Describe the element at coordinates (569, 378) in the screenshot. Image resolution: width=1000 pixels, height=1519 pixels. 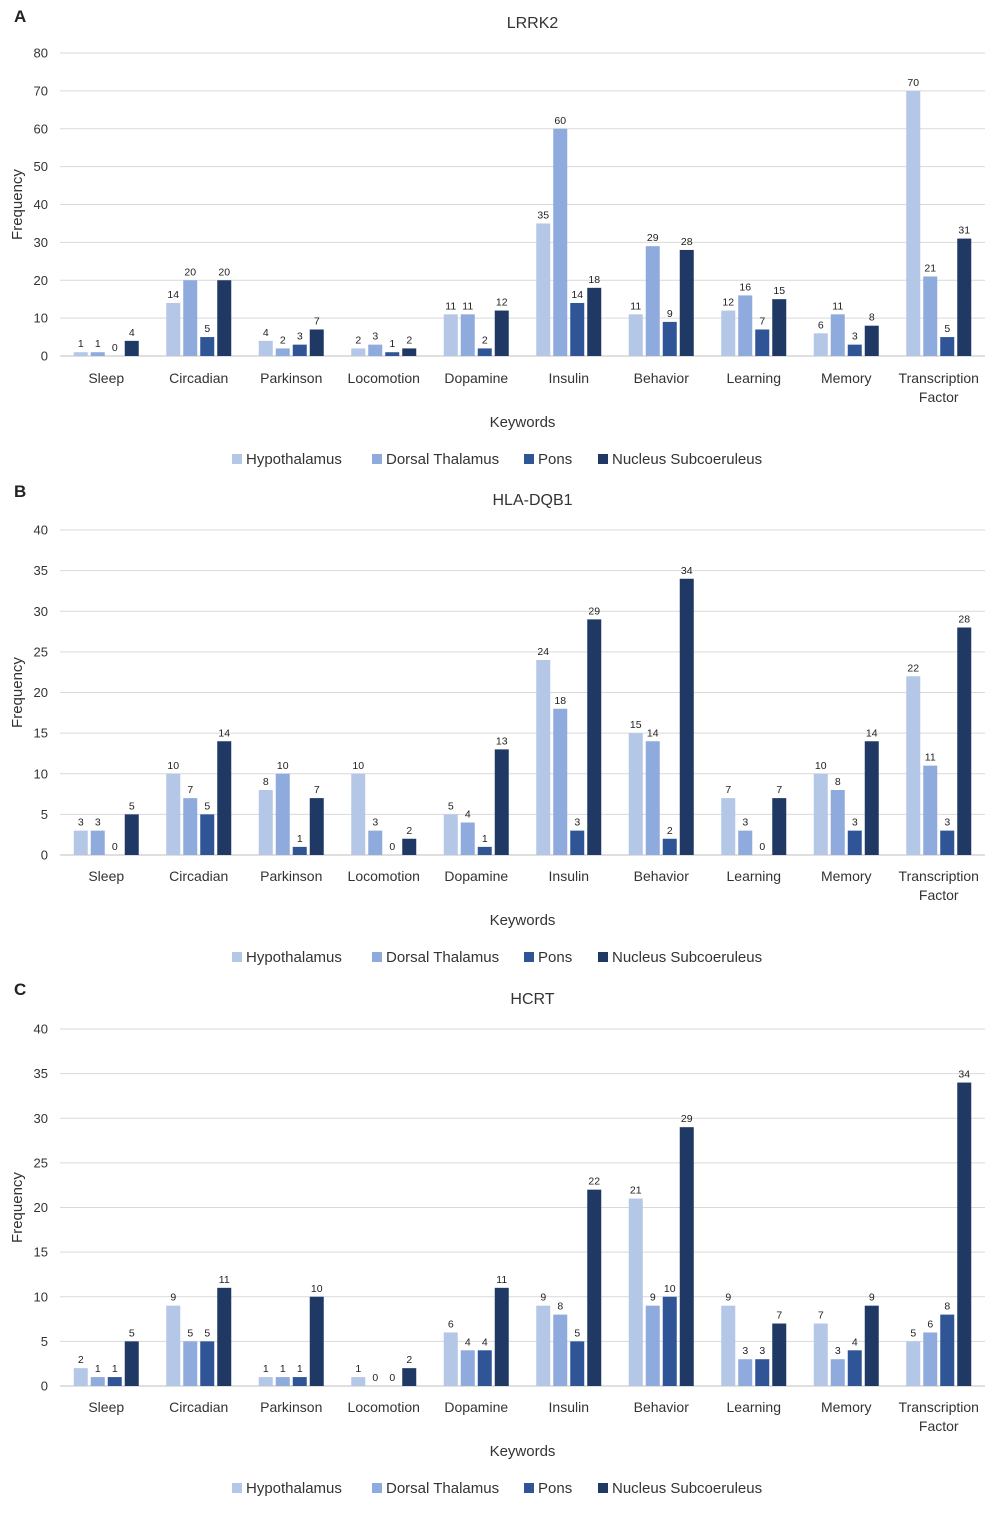
I see `x-tick-label: Insulin` at that location.